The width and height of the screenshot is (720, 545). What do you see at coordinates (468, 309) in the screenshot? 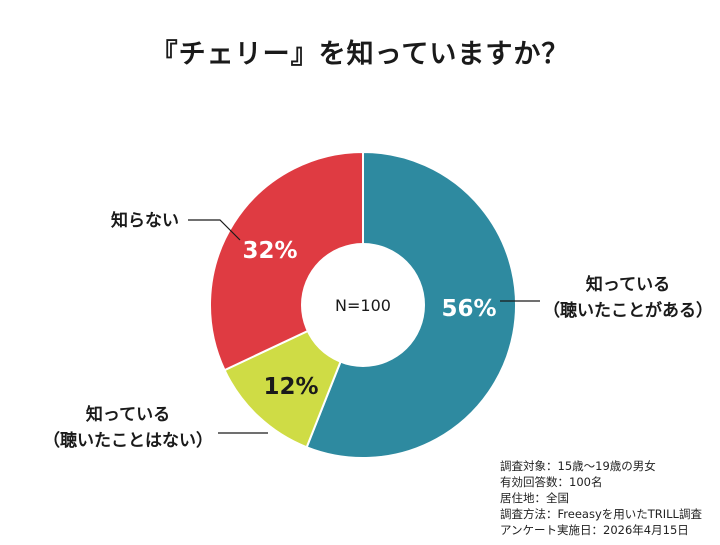
I see `value-label-know-heard: 56%` at bounding box center [468, 309].